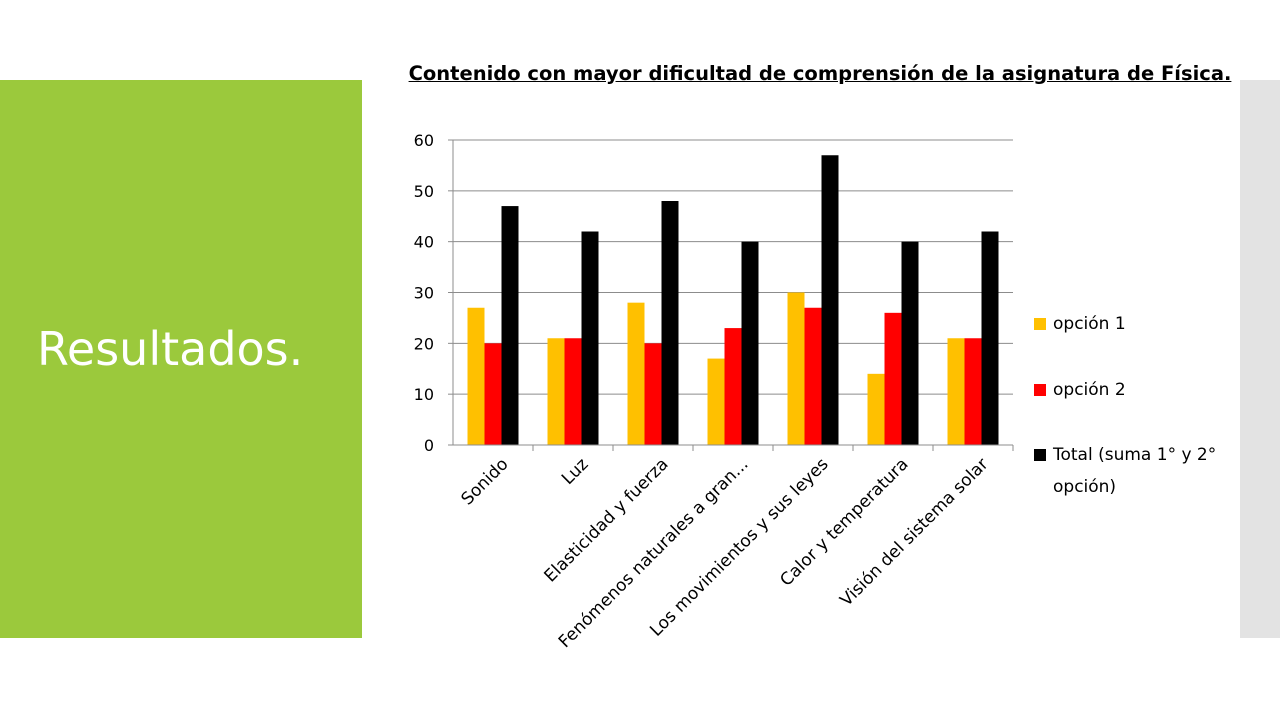 This screenshot has height=720, width=1280. Describe the element at coordinates (1144, 324) in the screenshot. I see `legend-item-opcion-1: opción 1` at that location.